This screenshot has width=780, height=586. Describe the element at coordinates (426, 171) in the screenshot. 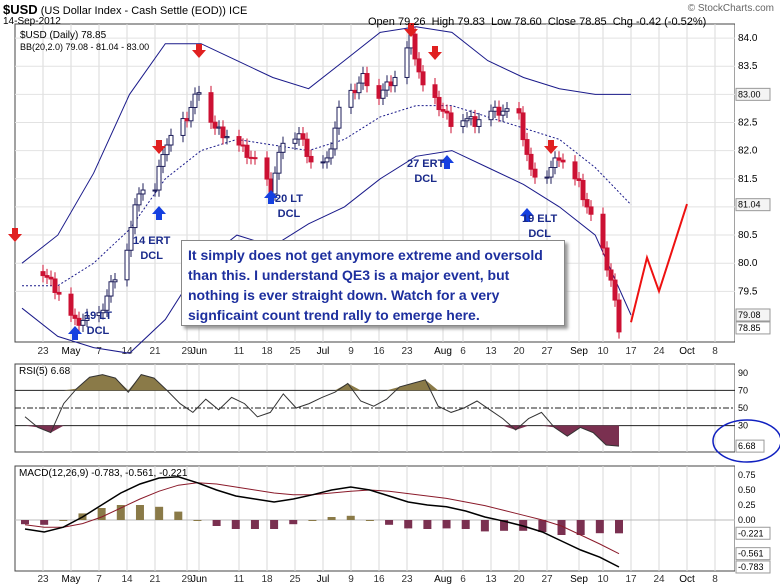

I see `cycle-label-27ert: 27 ERT DCL` at that location.